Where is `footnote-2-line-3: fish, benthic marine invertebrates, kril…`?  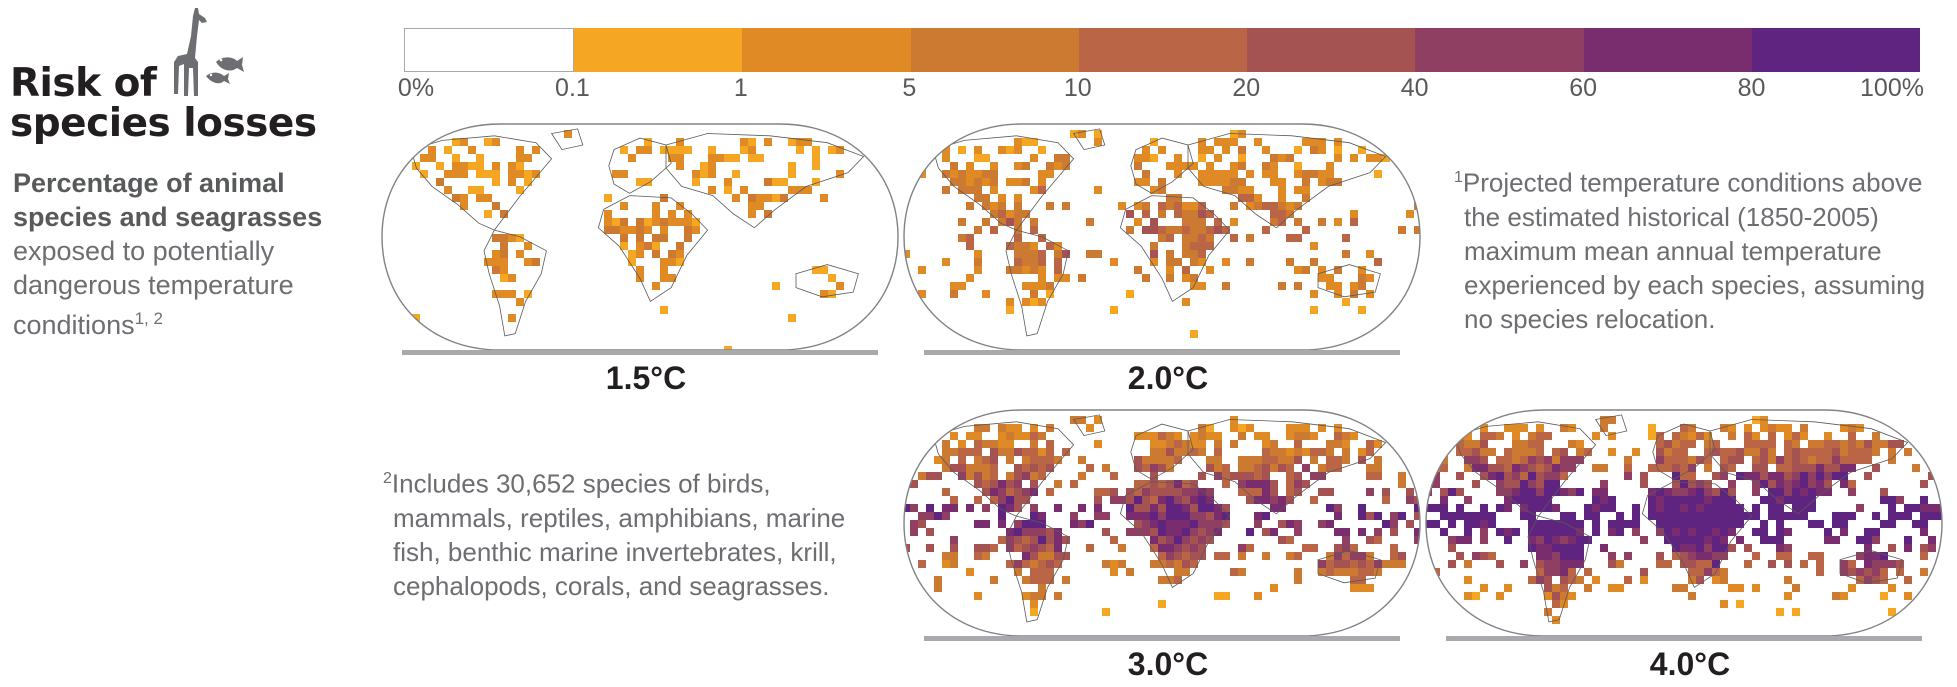 footnote-2-line-3: fish, benthic marine invertebrates, kril… is located at coordinates (615, 551).